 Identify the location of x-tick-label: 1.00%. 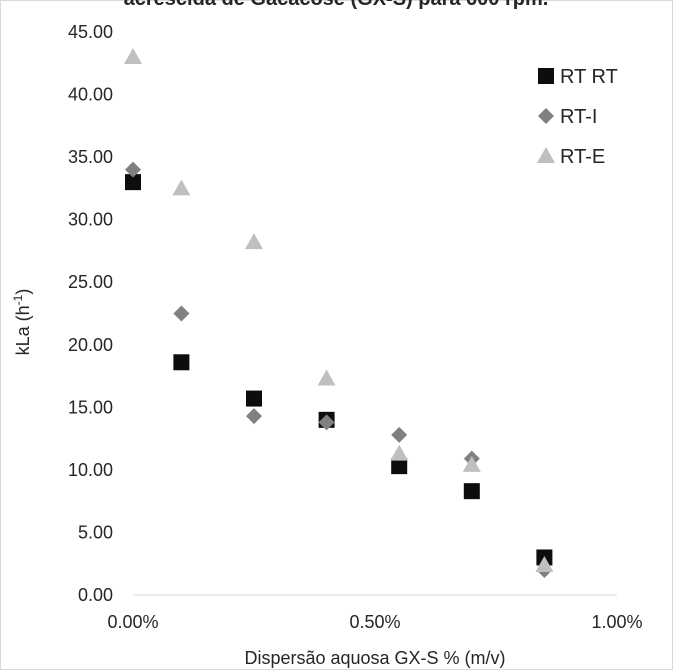
(616, 622).